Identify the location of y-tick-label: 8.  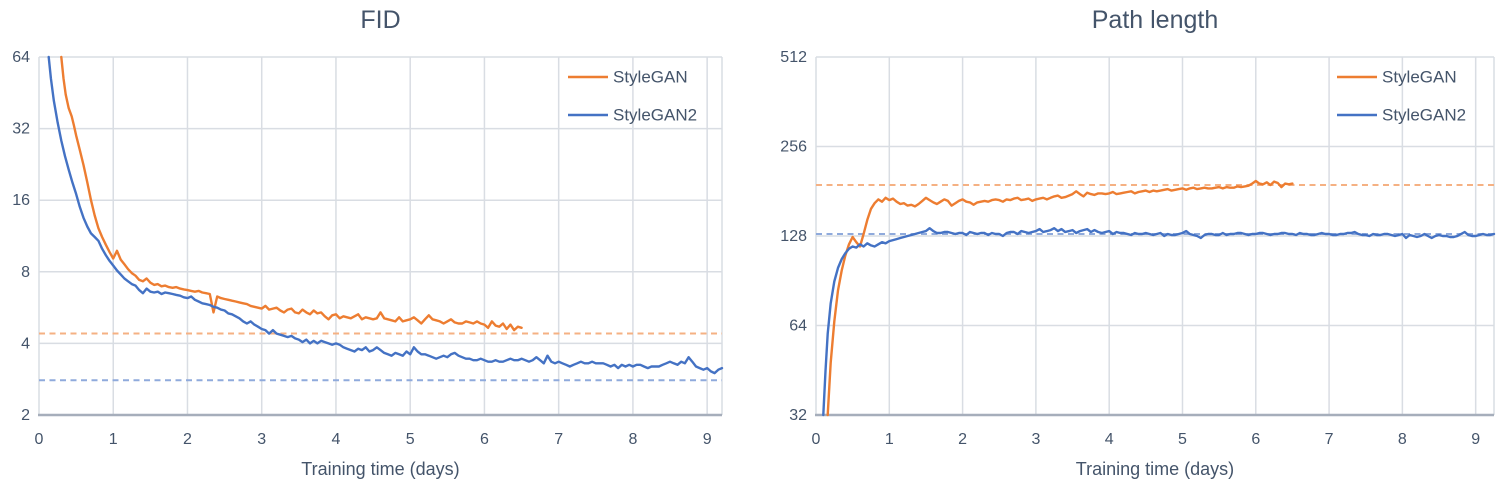
(25, 272).